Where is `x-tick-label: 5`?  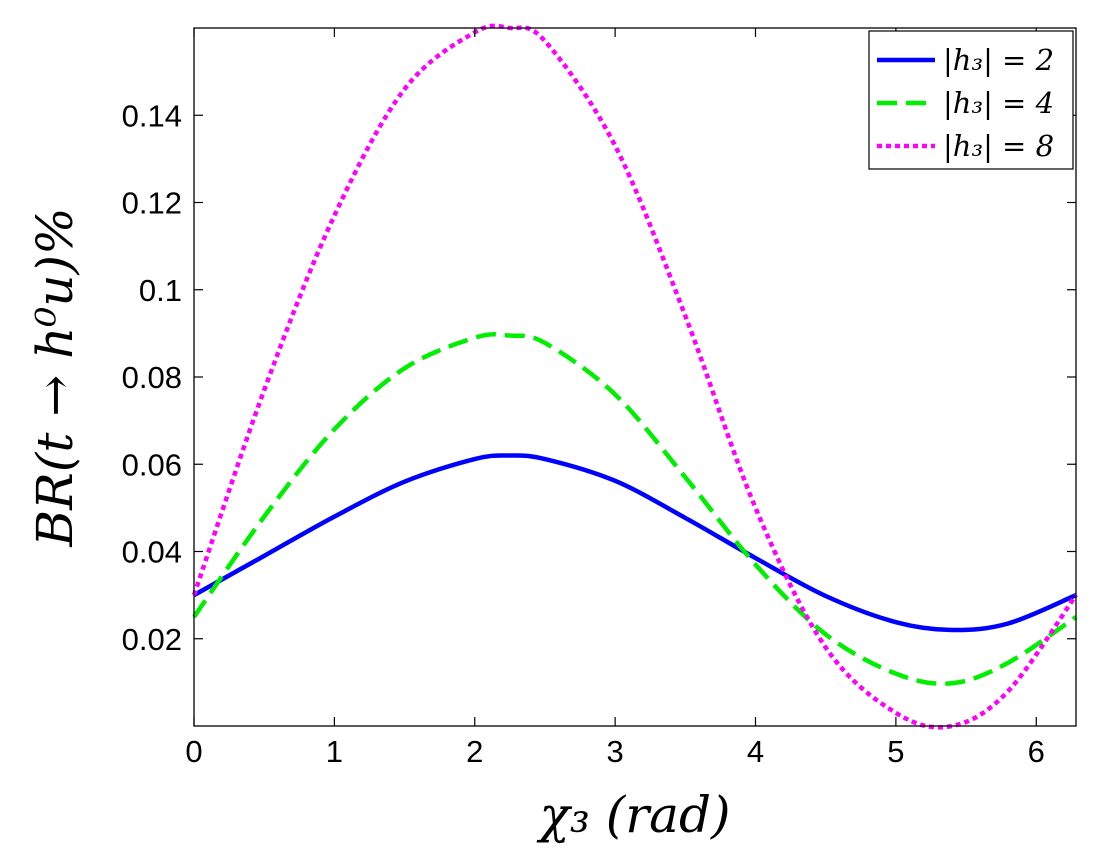
x-tick-label: 5 is located at coordinates (895, 751).